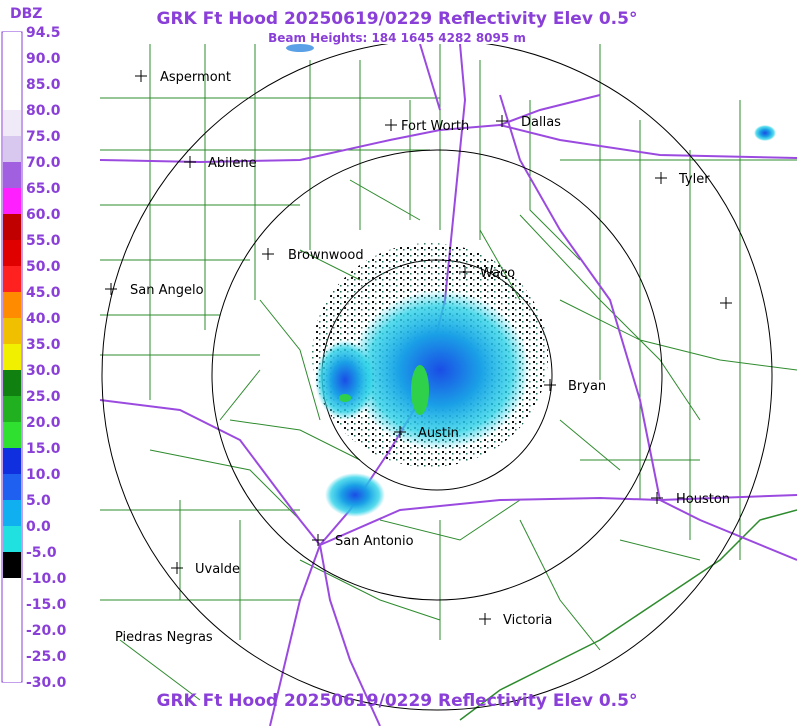 The height and width of the screenshot is (726, 797). What do you see at coordinates (628, 615) in the screenshot?
I see `coastline` at bounding box center [628, 615].